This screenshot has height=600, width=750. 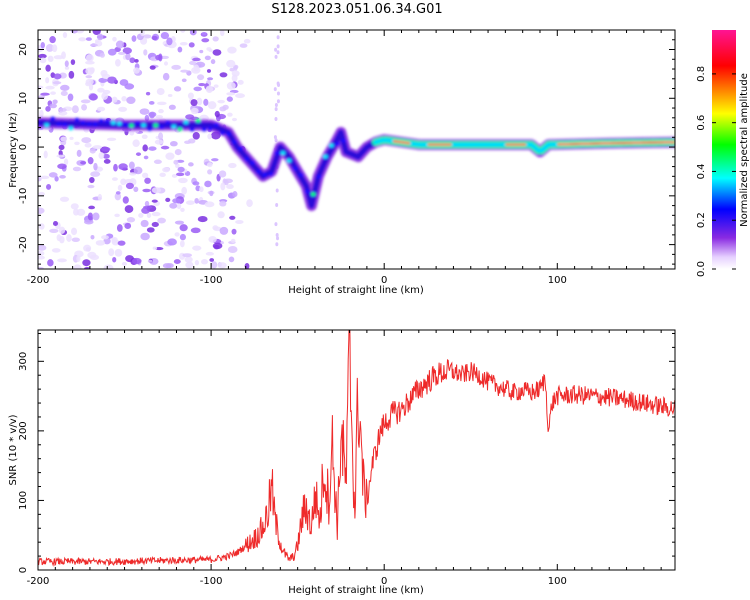 I want to click on snr-x-tick-label-3: 100, so click(x=557, y=581).